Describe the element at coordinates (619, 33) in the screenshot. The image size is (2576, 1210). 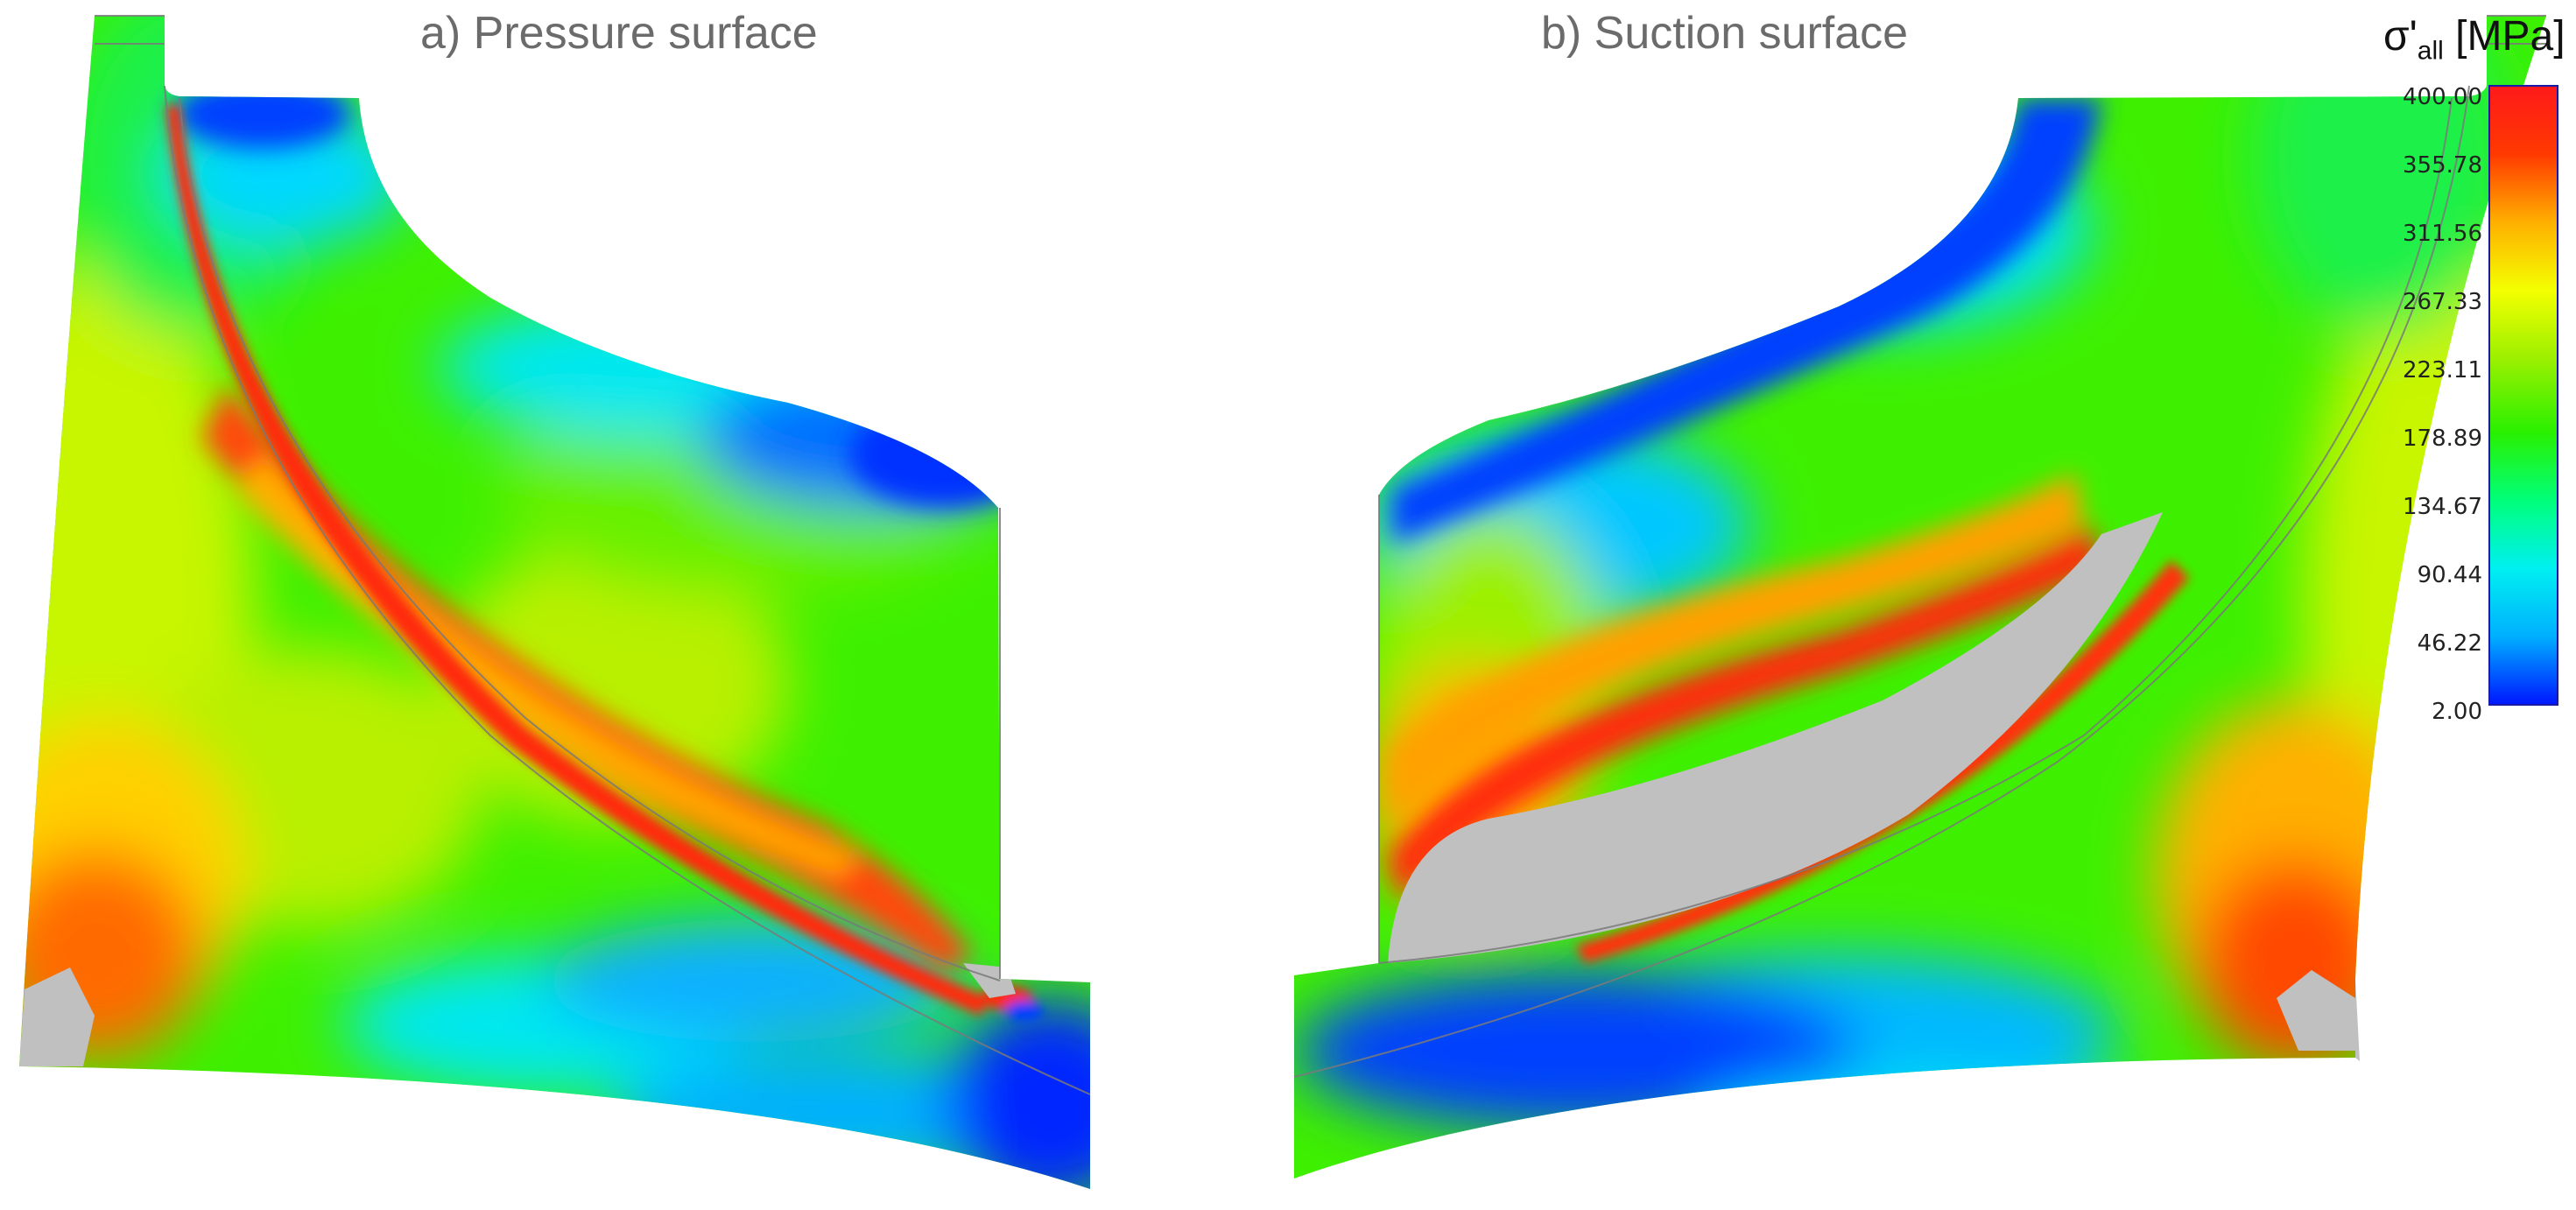
I see `panel-title-pressure: a) Pressure surface` at that location.